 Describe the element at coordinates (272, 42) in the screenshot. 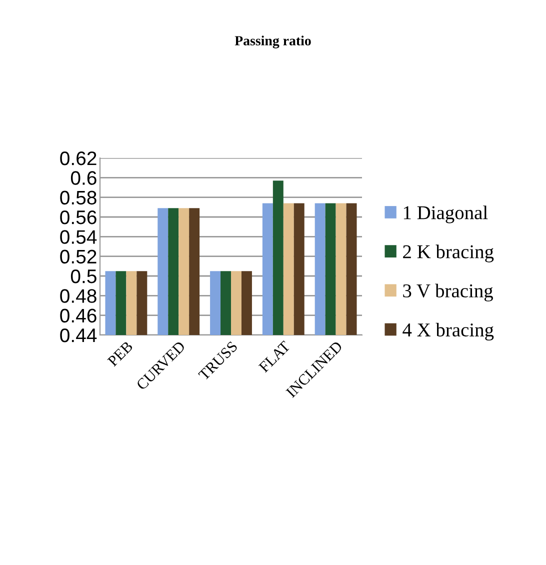

I see `chart-title: Passing ratio` at that location.